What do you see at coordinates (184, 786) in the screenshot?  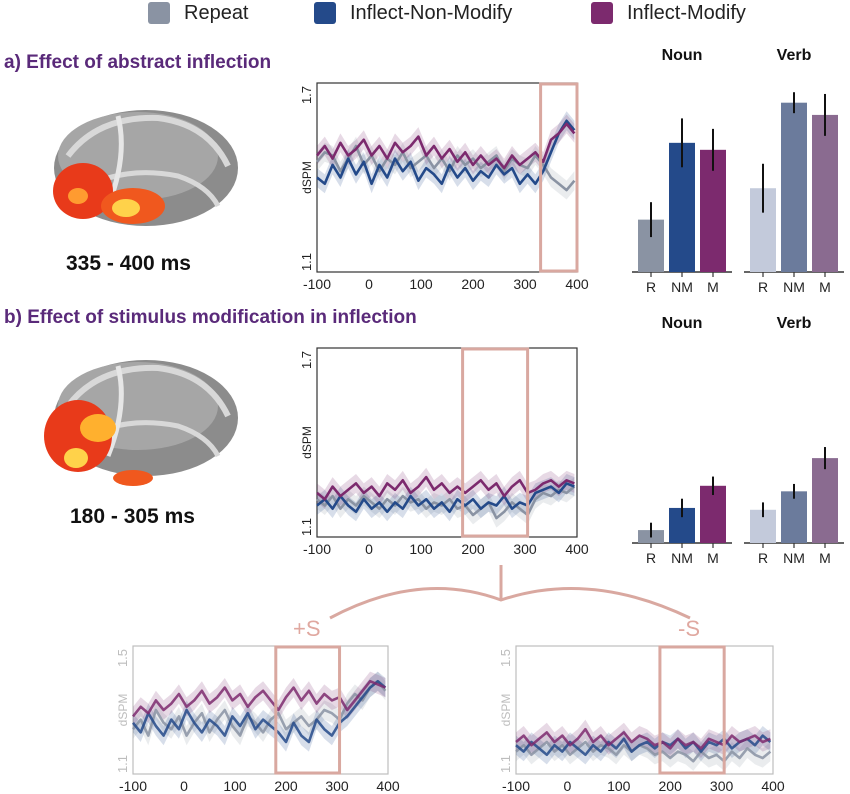 I see `x-tick-label: 0` at bounding box center [184, 786].